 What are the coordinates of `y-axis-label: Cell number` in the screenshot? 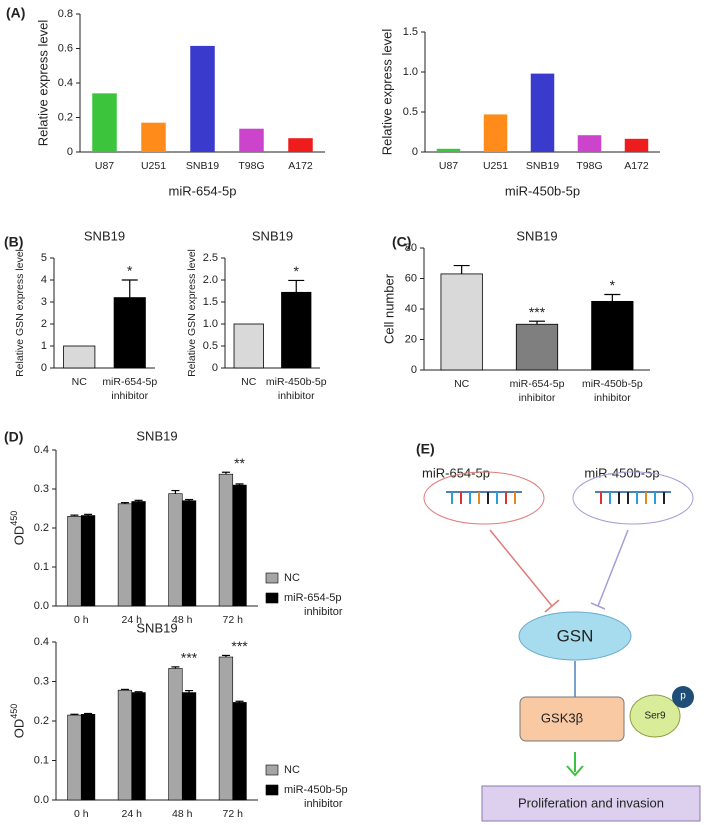 It's located at (388, 308).